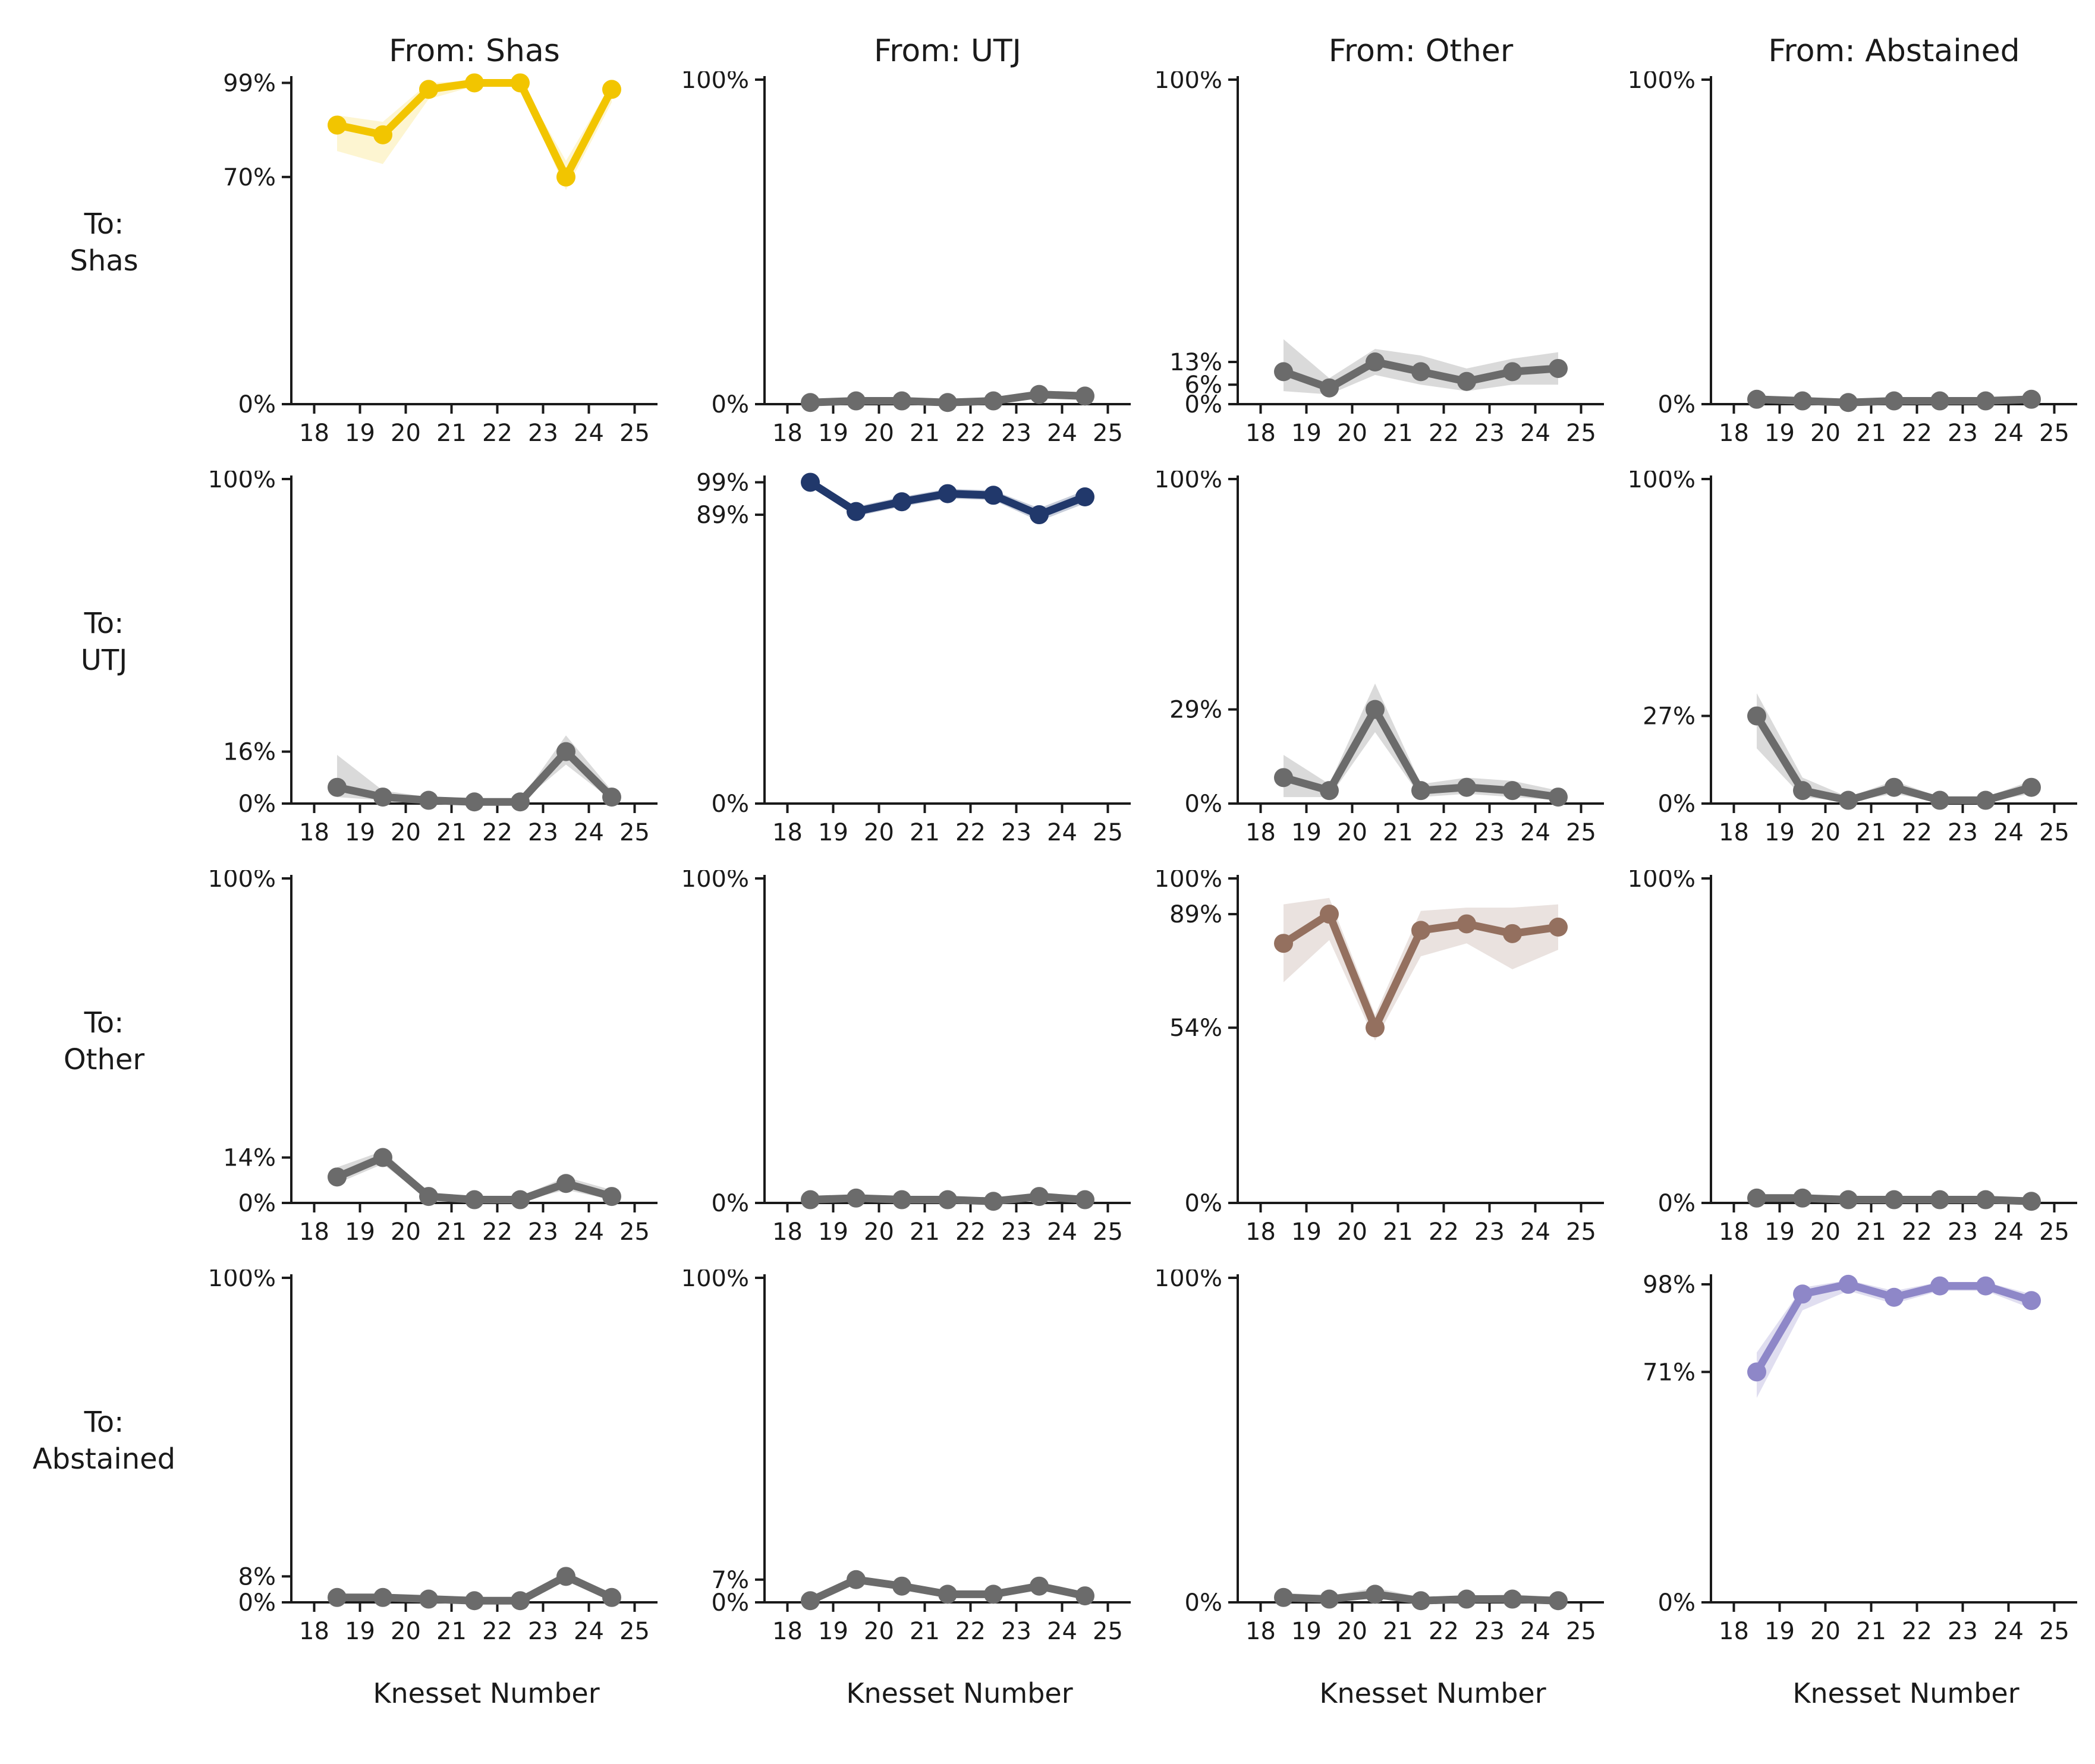  Describe the element at coordinates (440, 259) in the screenshot. I see `subplot-to-shas-from-shas: 99% 70% 0% 18 19 20 21 22 23 24 25` at that location.